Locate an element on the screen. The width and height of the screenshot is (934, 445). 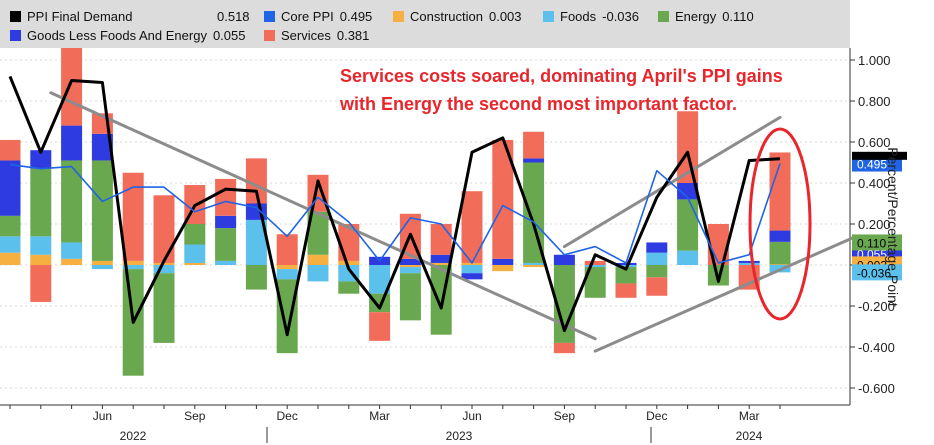
y-tick-label: 0.800 is located at coordinates (874, 101).